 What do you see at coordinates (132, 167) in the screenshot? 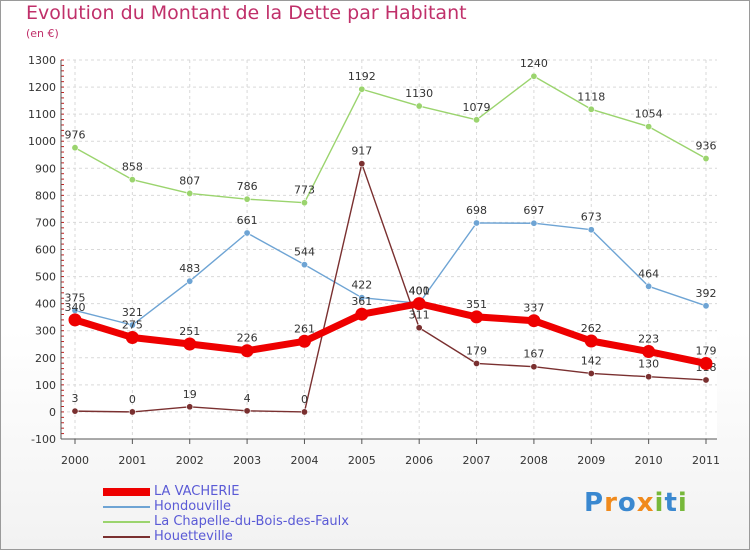
I see `data-label-2: 858` at bounding box center [132, 167].